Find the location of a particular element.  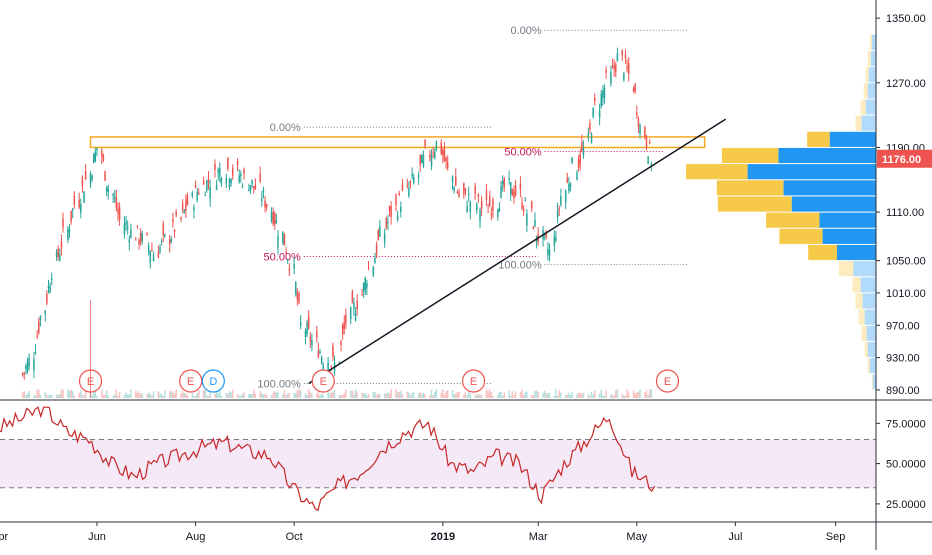

fib-level-label: 50.00% is located at coordinates (283, 258).